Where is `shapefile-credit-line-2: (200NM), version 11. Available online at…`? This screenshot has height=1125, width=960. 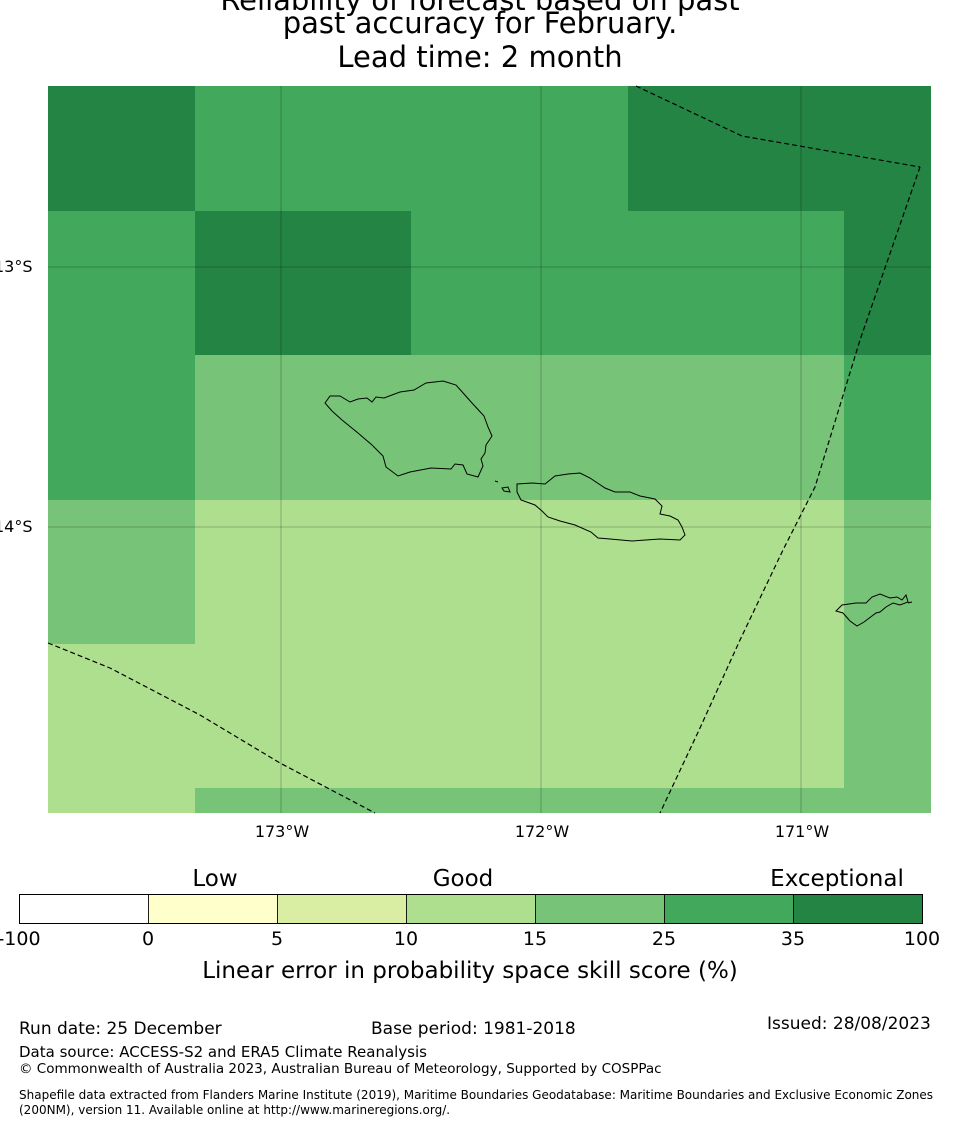 shapefile-credit-line-2: (200NM), version 11. Available online at… is located at coordinates (235, 1110).